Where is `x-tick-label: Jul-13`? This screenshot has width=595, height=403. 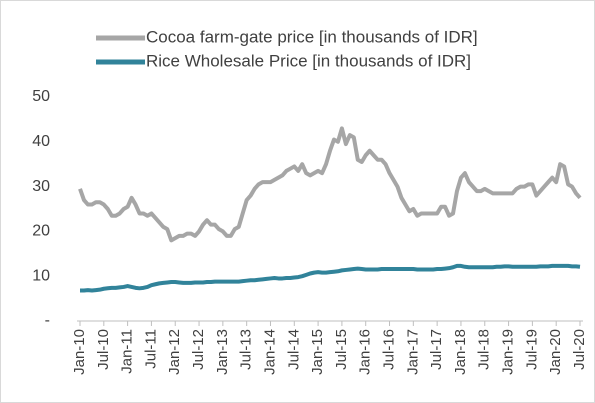 x-tick-label: Jul-13 is located at coordinates (246, 349).